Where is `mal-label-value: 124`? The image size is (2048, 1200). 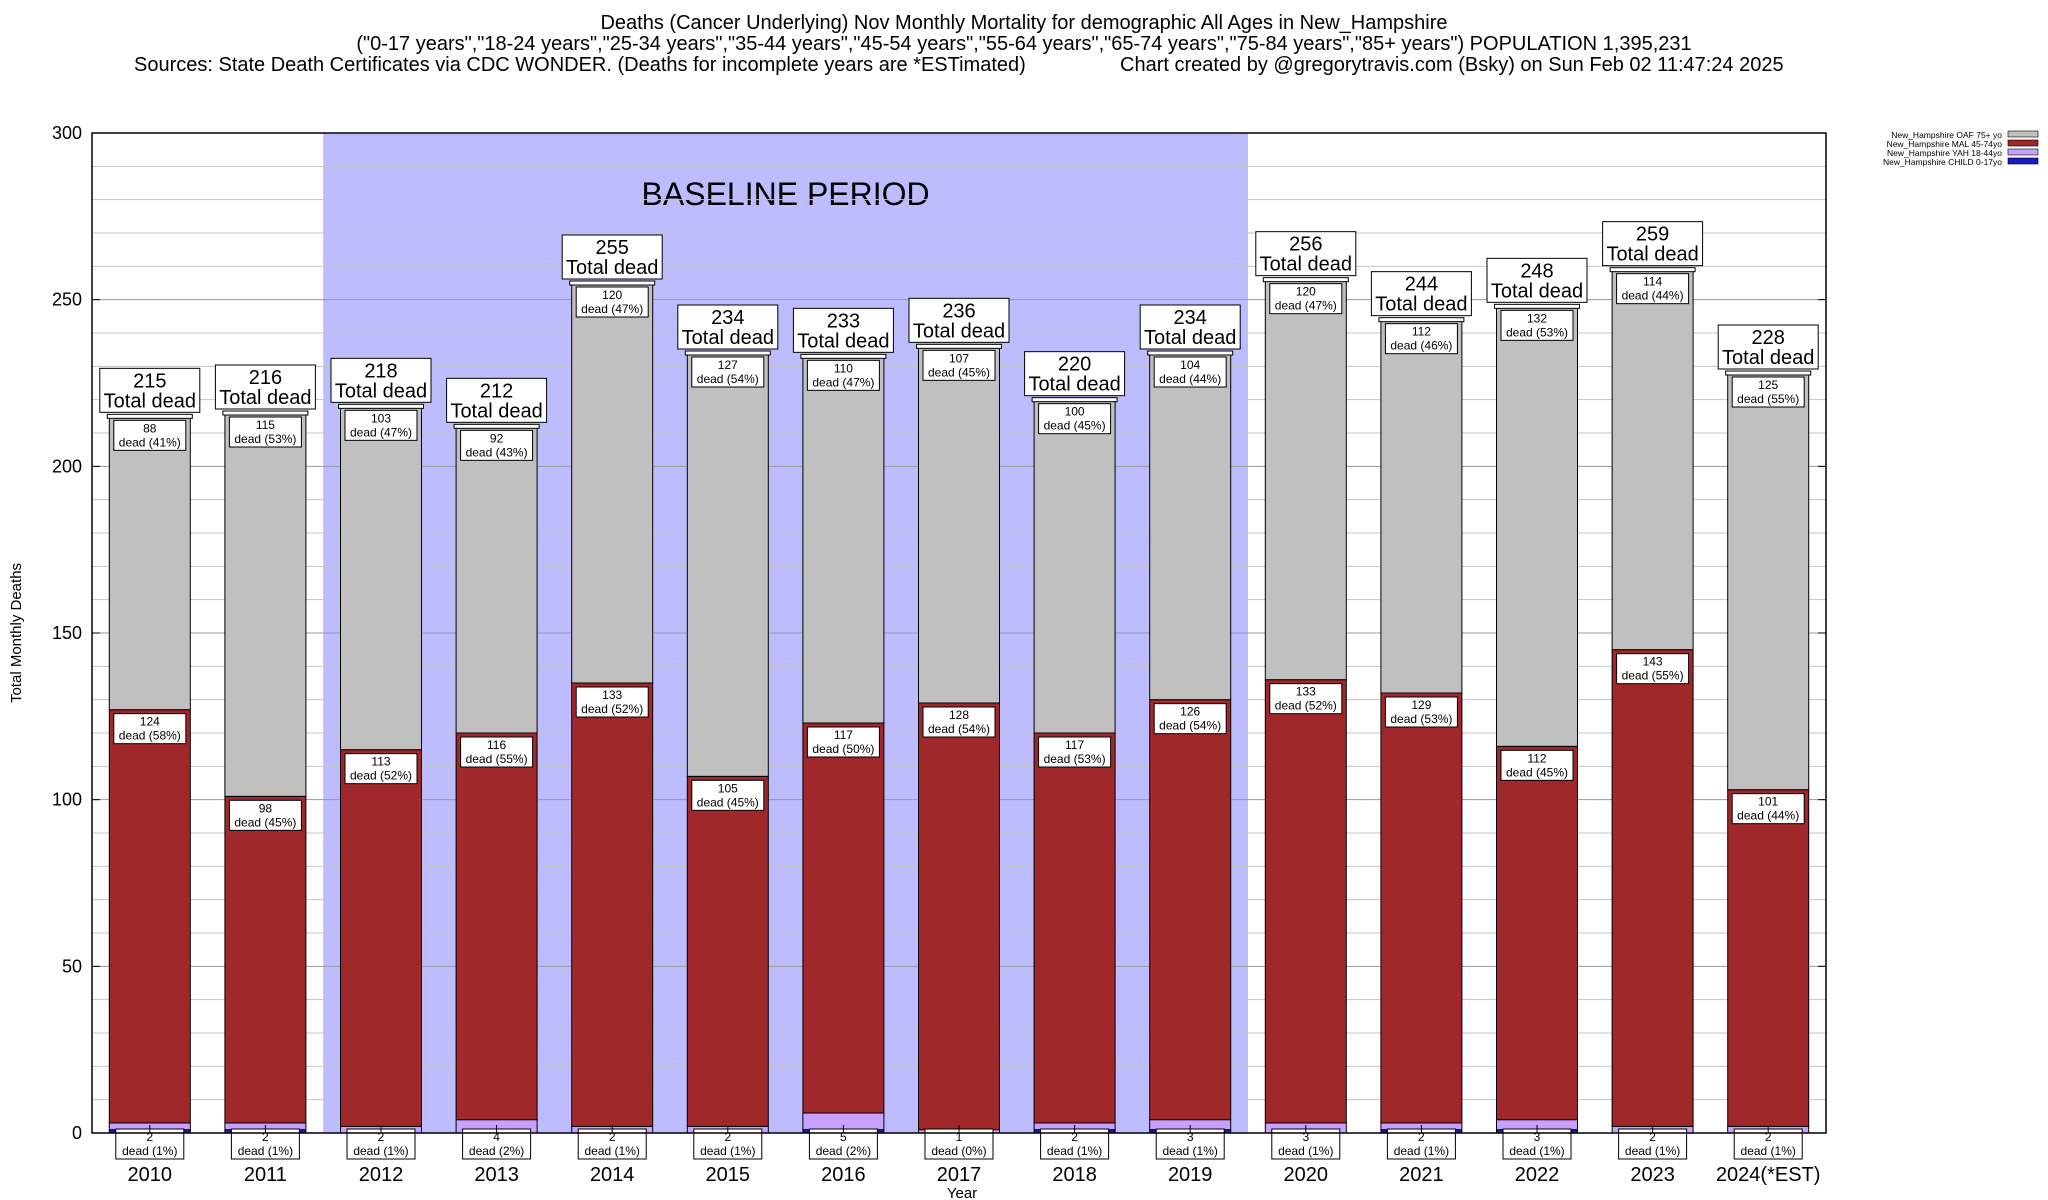 mal-label-value: 124 is located at coordinates (150, 722).